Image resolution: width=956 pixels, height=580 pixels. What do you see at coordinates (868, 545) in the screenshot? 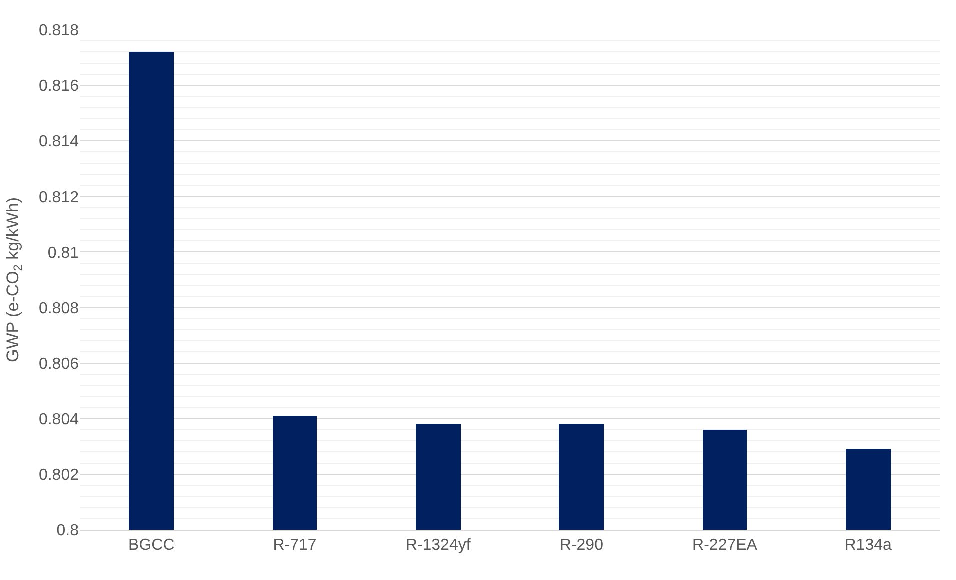
I see `x-tick-label: R134a` at bounding box center [868, 545].